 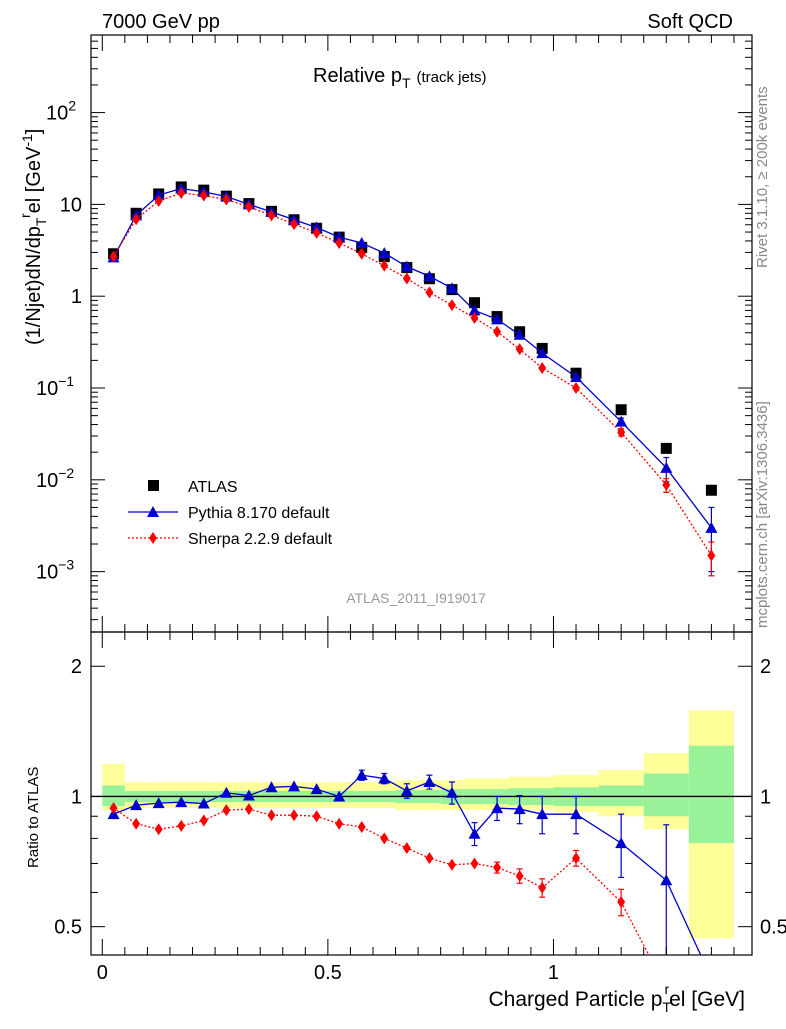 I want to click on xlabel: Charged Particle pTrel [GeV], so click(x=616, y=998).